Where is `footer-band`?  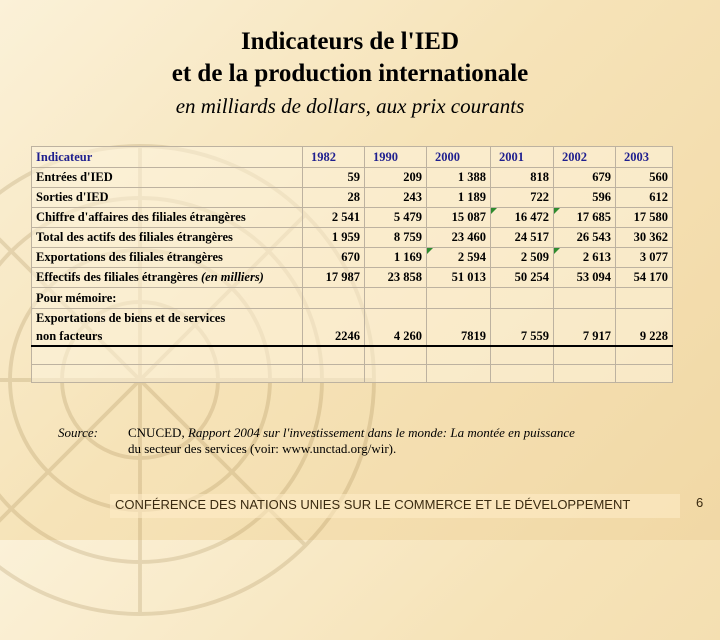
footer-band is located at coordinates (395, 506).